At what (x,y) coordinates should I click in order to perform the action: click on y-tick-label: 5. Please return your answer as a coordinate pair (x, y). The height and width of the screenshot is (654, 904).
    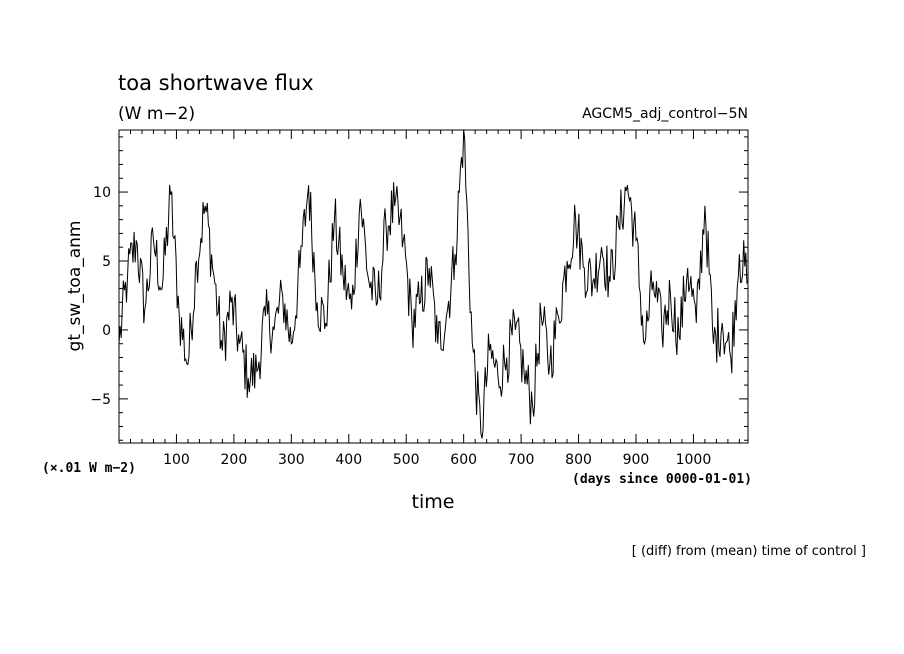
    Looking at the image, I should click on (106, 262).